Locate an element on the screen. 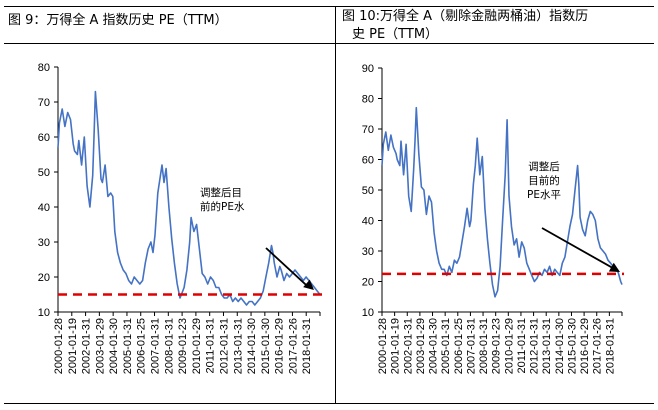 The image size is (658, 410). bottom-rule is located at coordinates (329, 403).